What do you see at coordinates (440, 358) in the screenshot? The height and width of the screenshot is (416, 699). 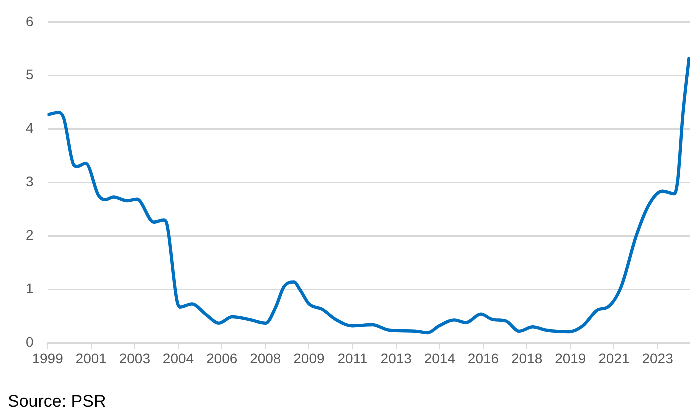 I see `x-tick-label: 2014` at bounding box center [440, 358].